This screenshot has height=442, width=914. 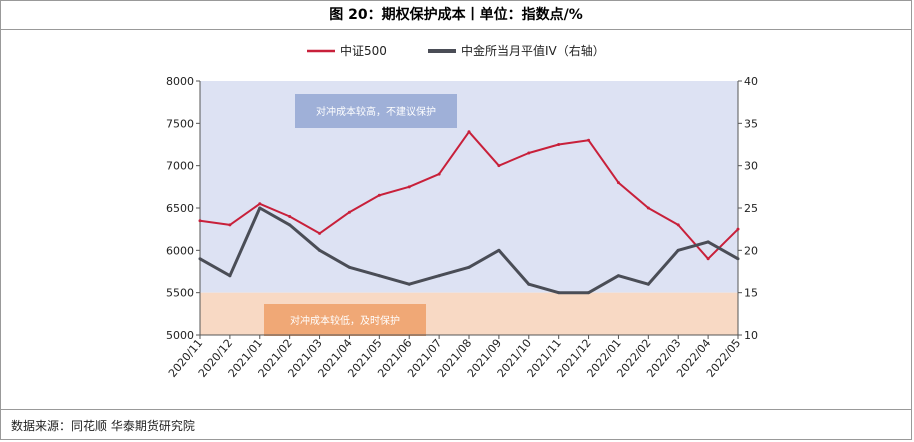 I want to click on band-label-box-low, so click(x=345, y=320).